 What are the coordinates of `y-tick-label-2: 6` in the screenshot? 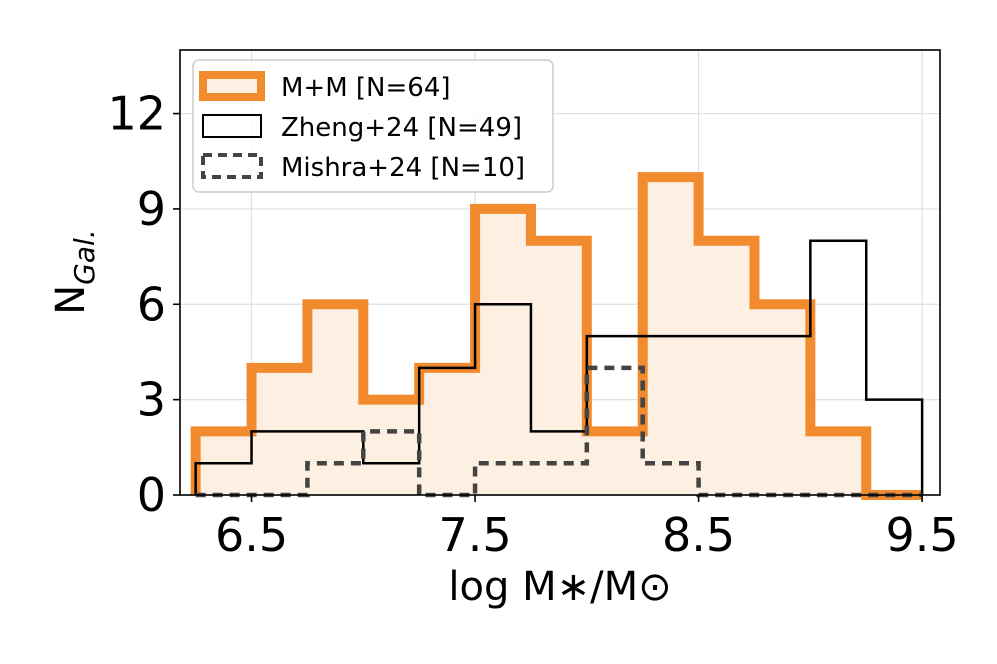 It's located at (151, 304).